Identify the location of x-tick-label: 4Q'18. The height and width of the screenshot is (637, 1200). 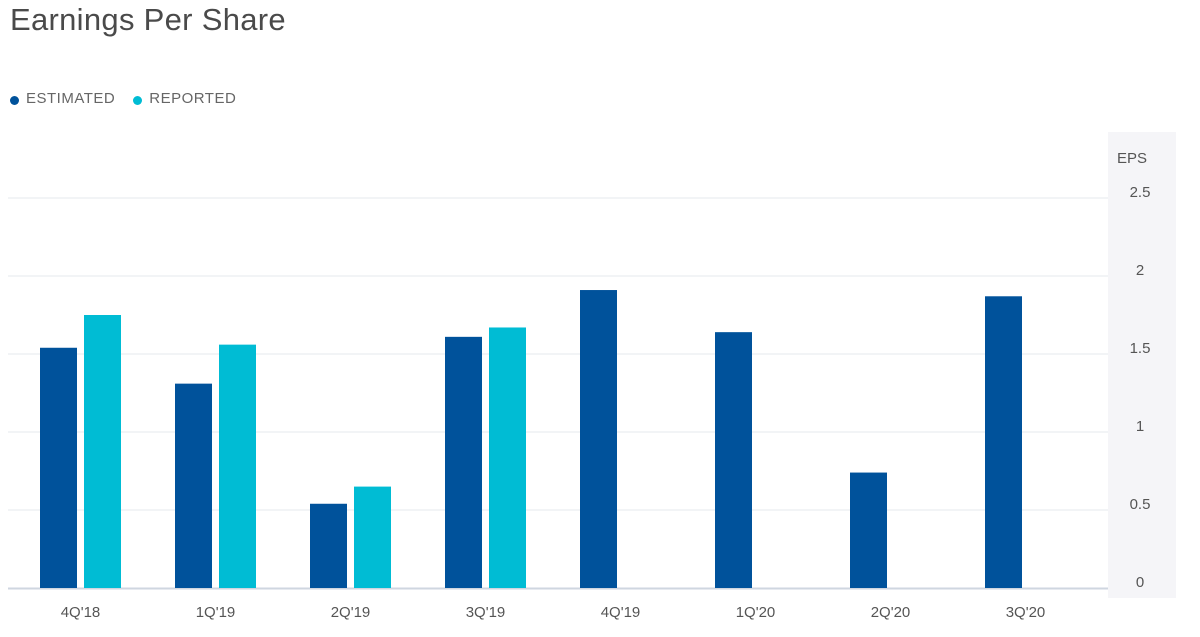
(81, 612).